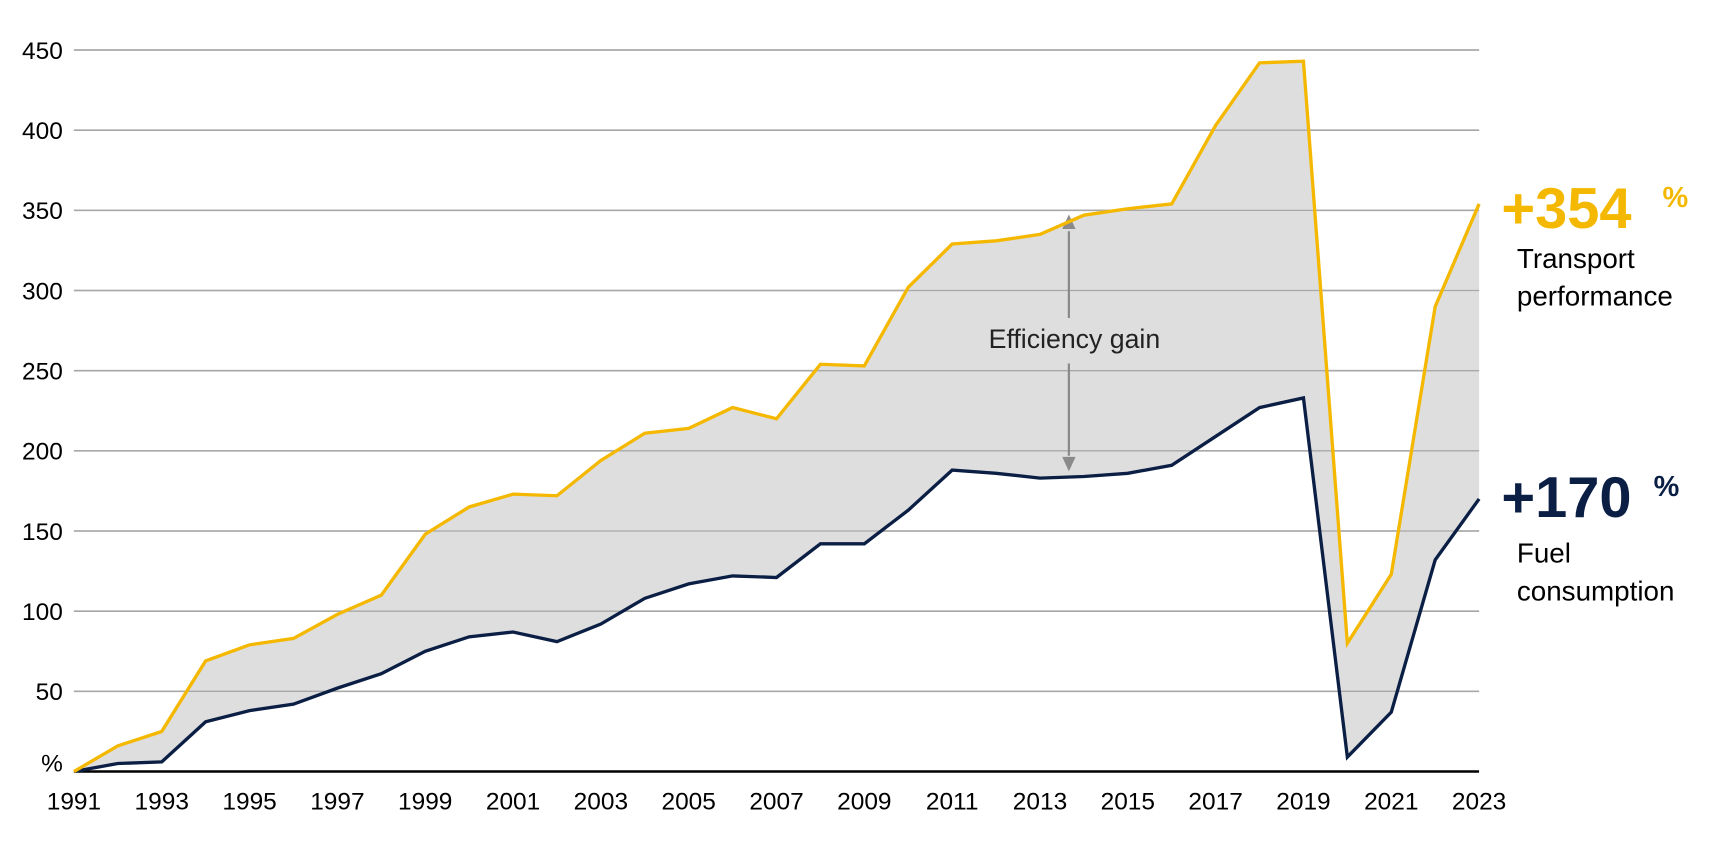 The height and width of the screenshot is (866, 1722). What do you see at coordinates (1069, 343) in the screenshot?
I see `efficiency-gain-arrow` at bounding box center [1069, 343].